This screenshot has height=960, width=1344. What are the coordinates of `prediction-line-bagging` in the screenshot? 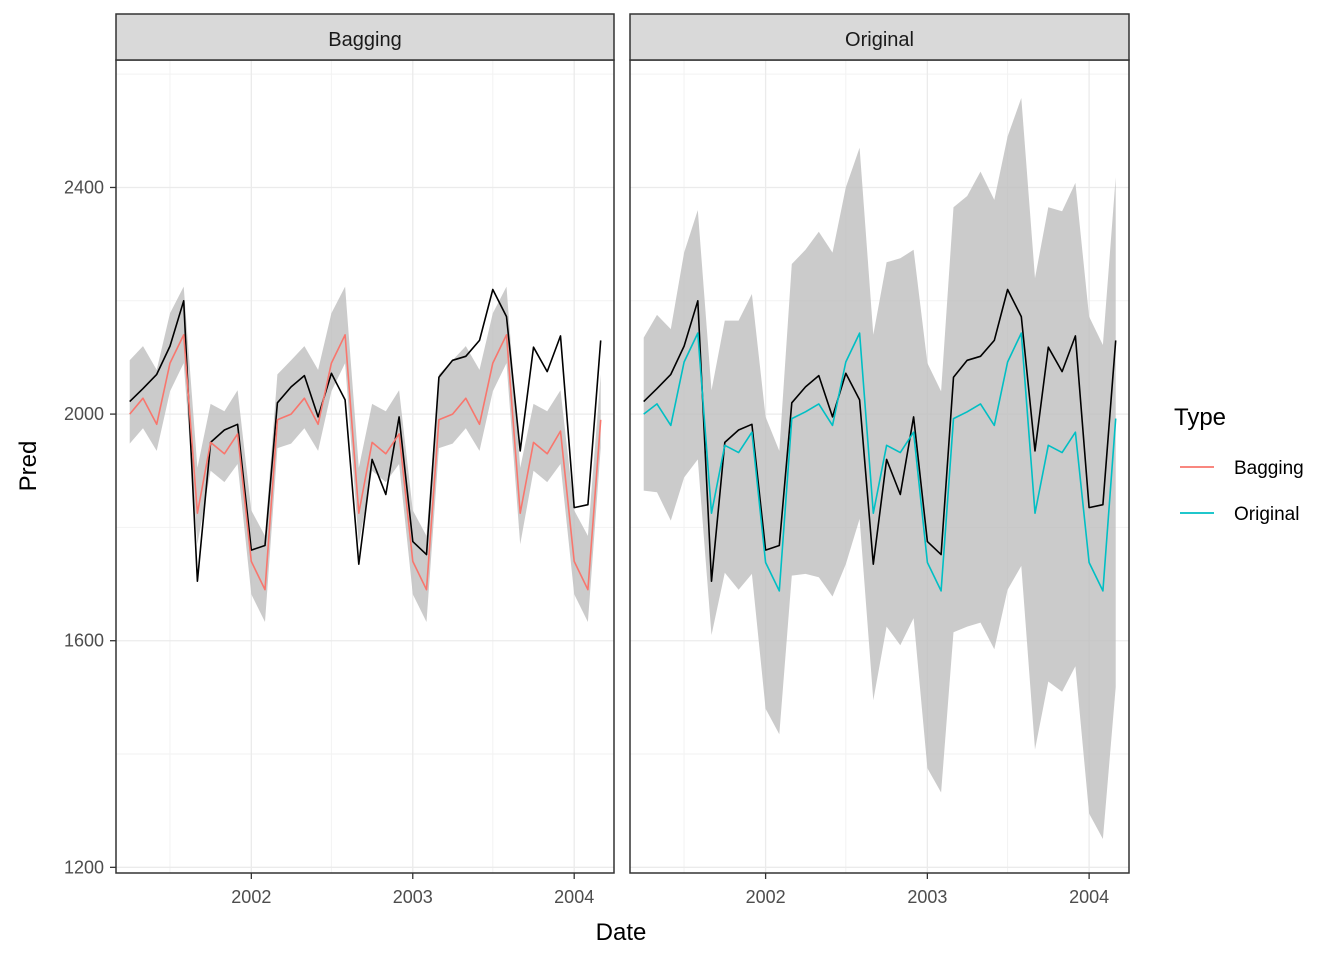 It's located at (365, 462).